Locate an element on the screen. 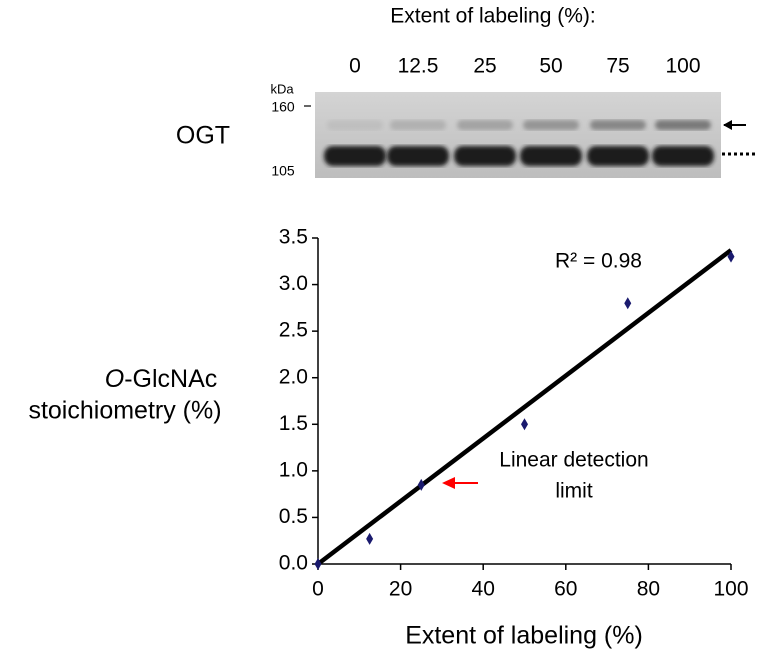 This screenshot has height=662, width=762. annotation: Linear detection is located at coordinates (573, 460).